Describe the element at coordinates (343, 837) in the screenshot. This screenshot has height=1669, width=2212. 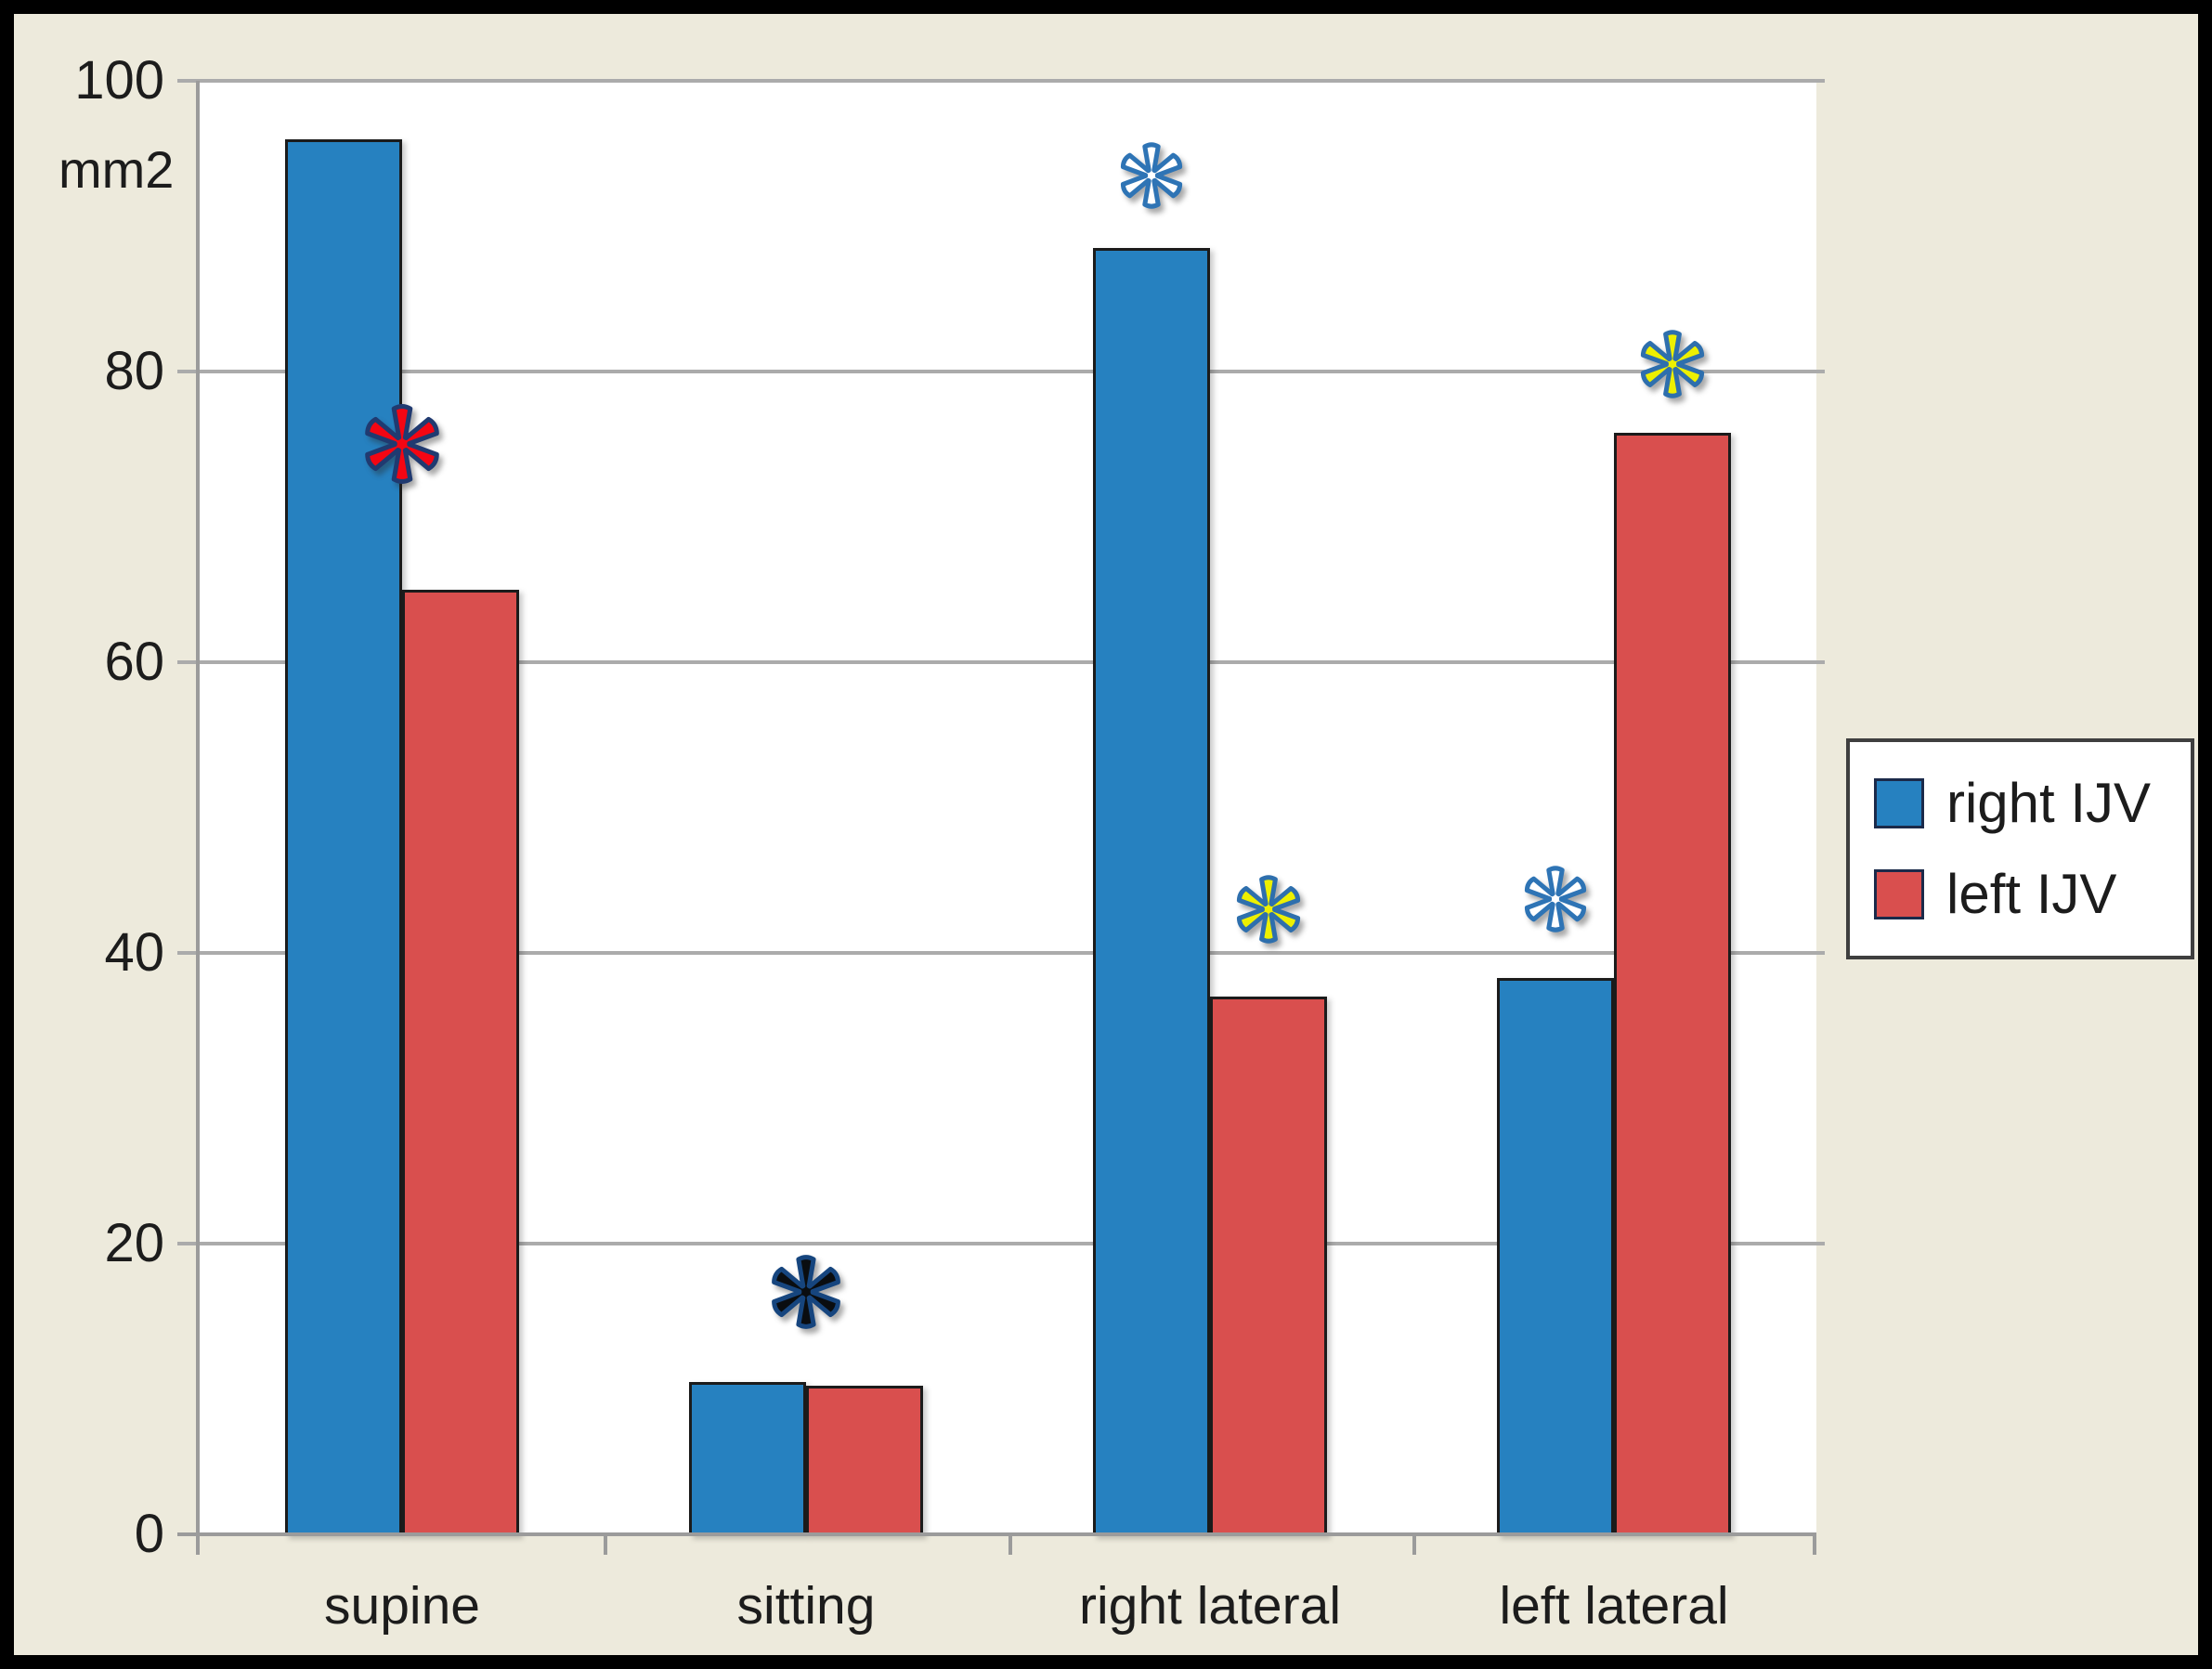
I see `bar-right-ijv-supine` at that location.